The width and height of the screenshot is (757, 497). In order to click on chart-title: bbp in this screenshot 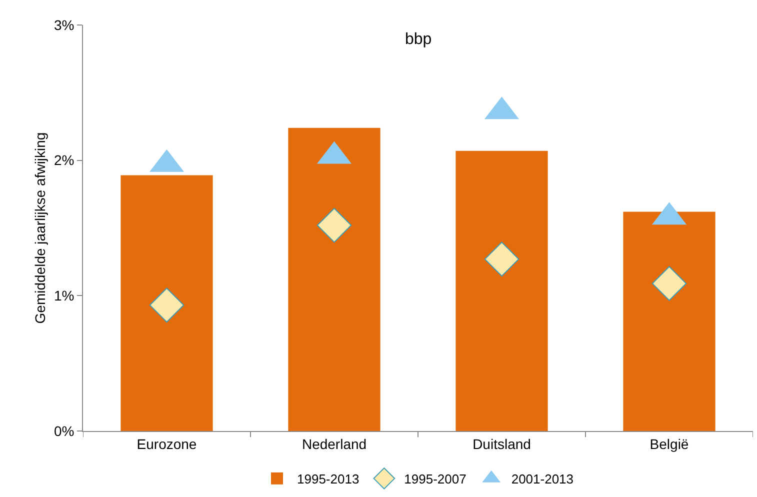, I will do `click(418, 39)`.